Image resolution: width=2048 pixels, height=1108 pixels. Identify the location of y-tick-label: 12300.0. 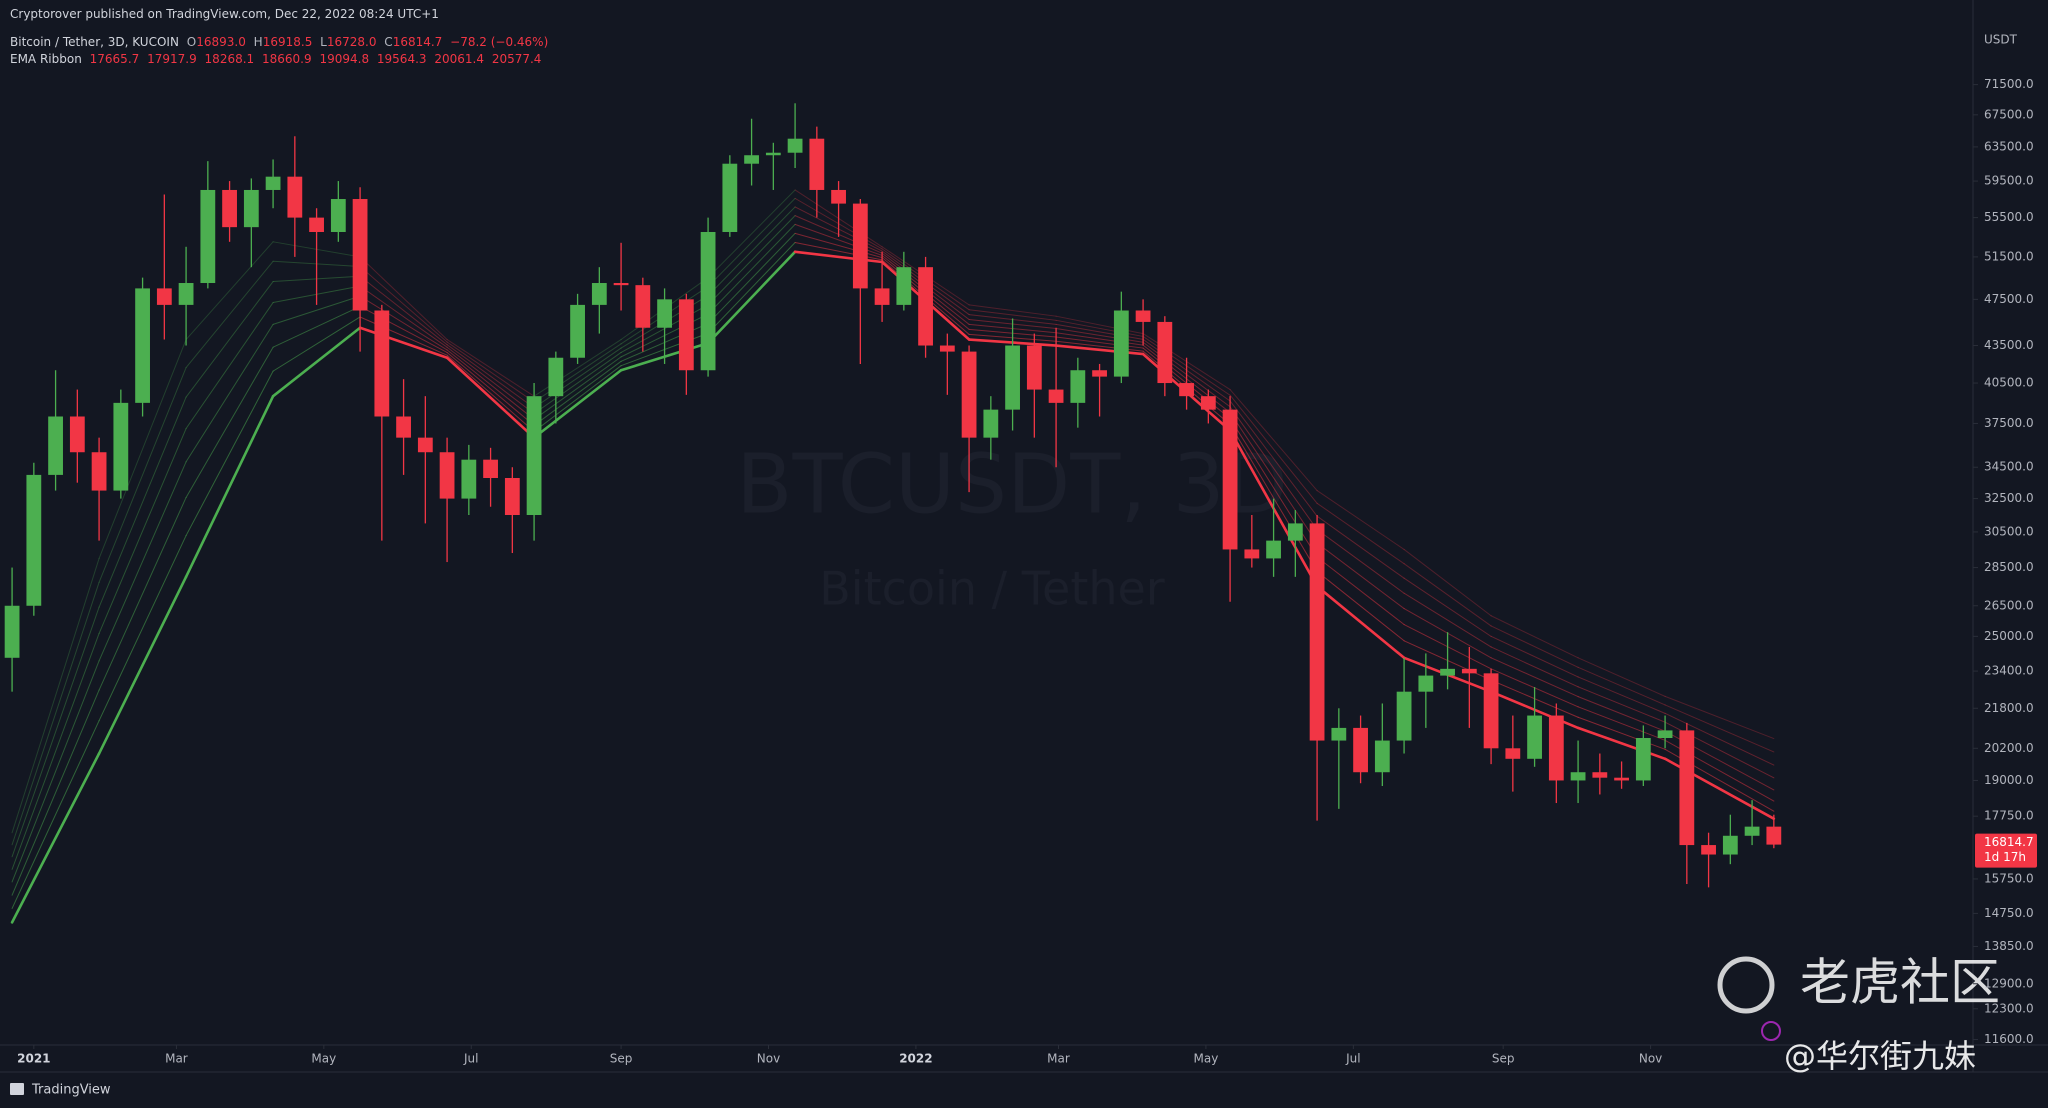
(2009, 1008).